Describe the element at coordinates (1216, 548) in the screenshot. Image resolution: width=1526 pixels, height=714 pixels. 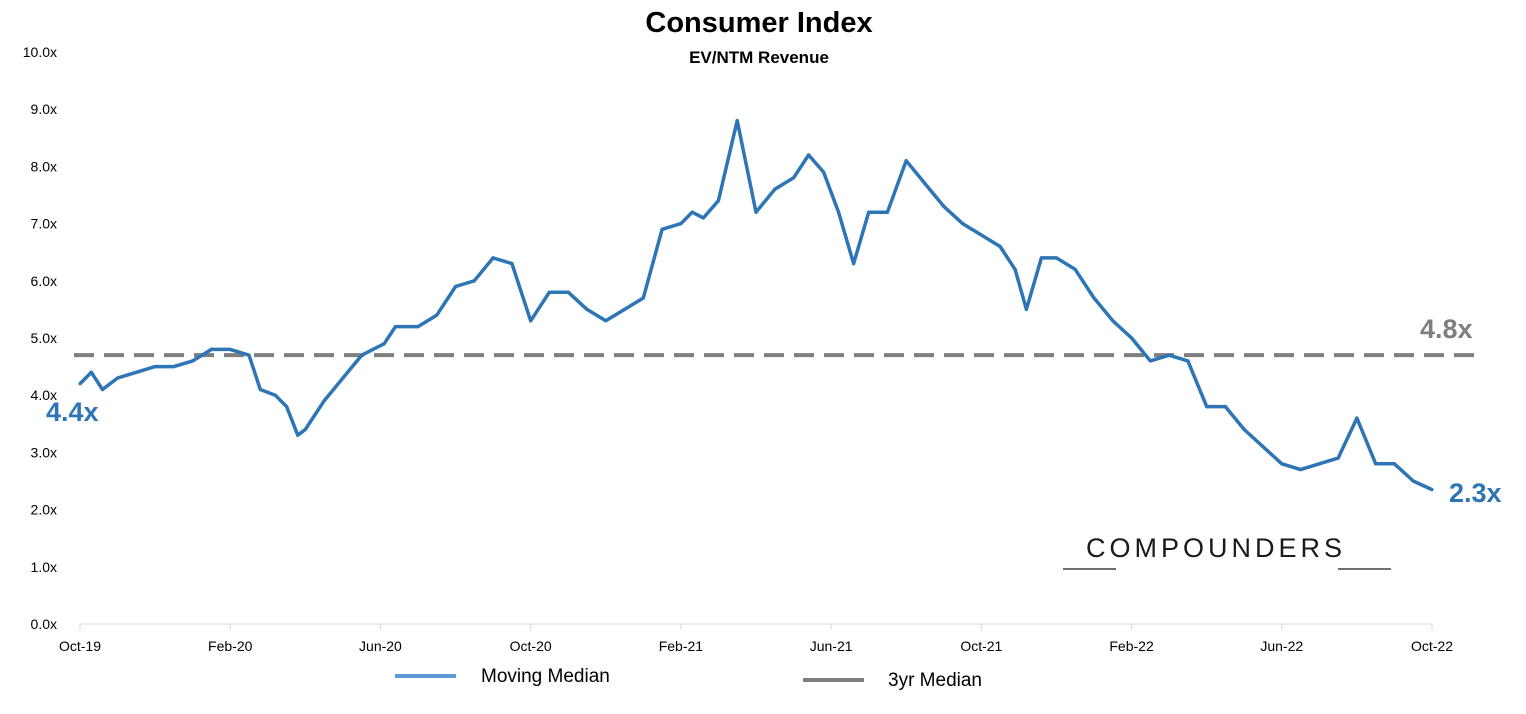
I see `watermark-text: COMPOUNDERS` at that location.